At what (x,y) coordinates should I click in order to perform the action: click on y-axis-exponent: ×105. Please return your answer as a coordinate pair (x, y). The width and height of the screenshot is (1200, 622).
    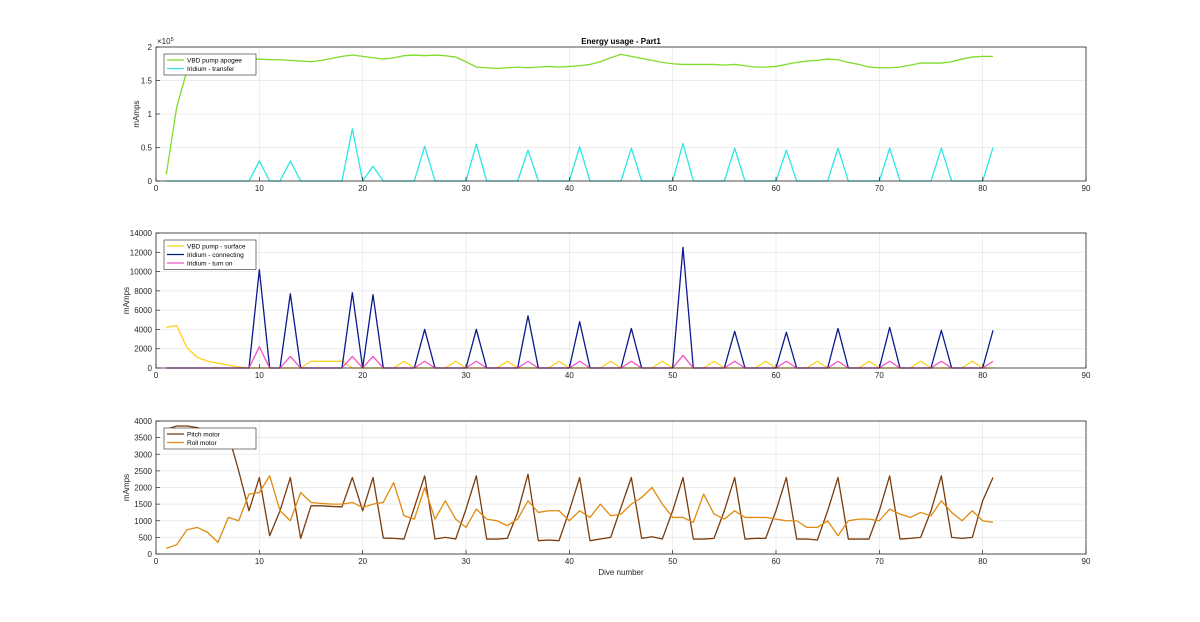
    Looking at the image, I should click on (165, 41).